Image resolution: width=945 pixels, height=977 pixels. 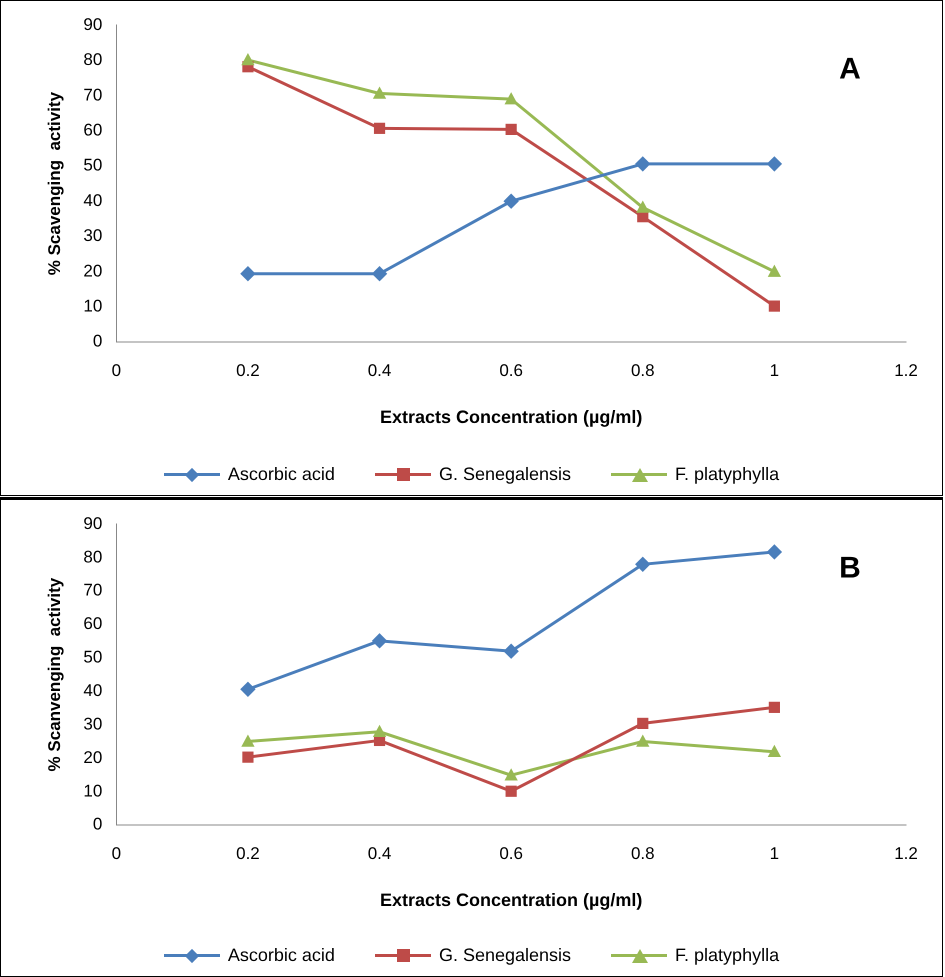 I want to click on y-axis-title: % Scanvenging activity, so click(x=54, y=674).